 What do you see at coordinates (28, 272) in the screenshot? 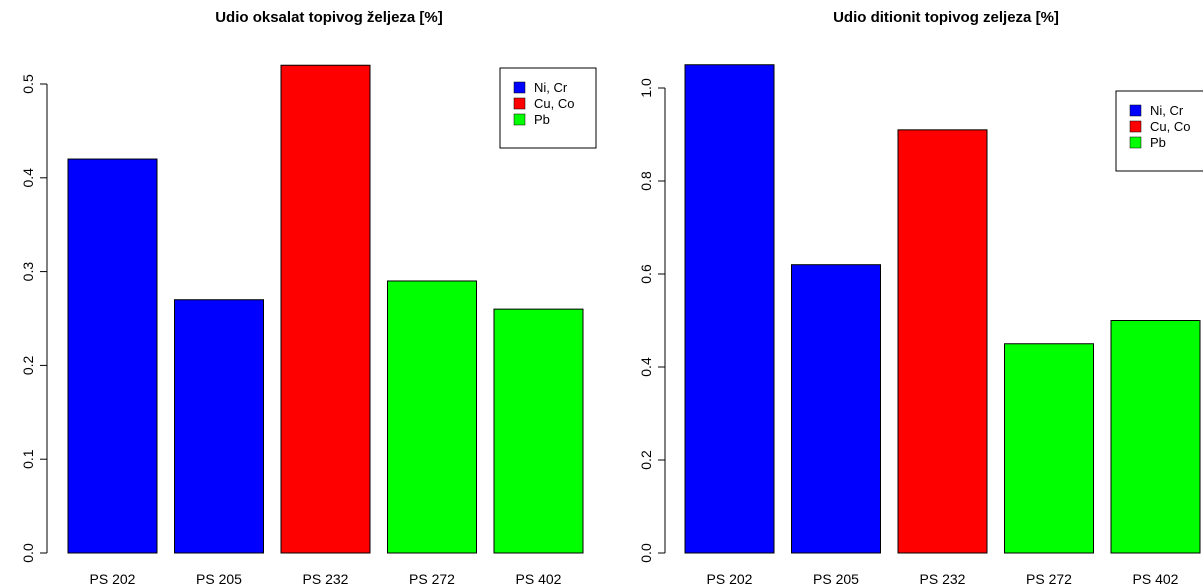
I see `y-tick-label: 0.3` at bounding box center [28, 272].